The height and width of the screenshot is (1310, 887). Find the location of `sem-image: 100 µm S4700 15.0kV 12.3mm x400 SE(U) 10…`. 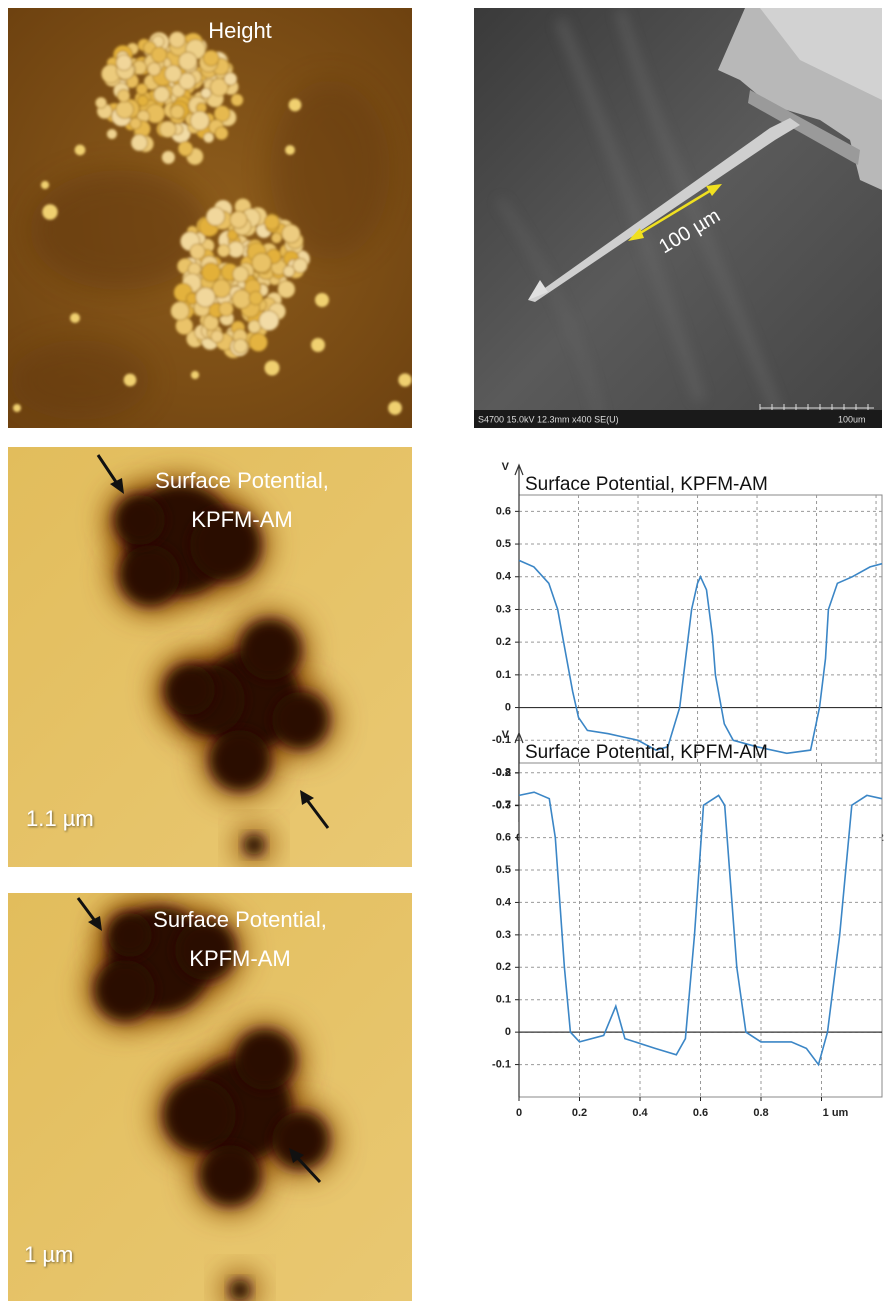

sem-image: 100 µm S4700 15.0kV 12.3mm x400 SE(U) 10… is located at coordinates (678, 218).